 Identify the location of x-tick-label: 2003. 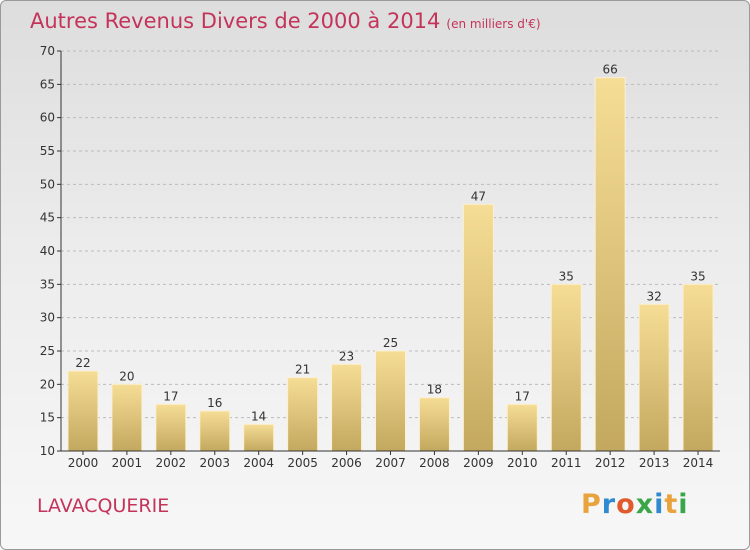
(214, 463).